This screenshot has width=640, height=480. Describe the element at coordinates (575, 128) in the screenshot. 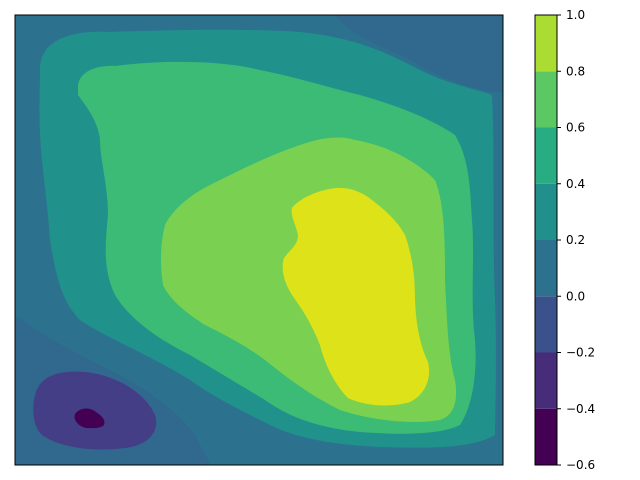

I see `colorbar-tick-label: 0.6` at that location.